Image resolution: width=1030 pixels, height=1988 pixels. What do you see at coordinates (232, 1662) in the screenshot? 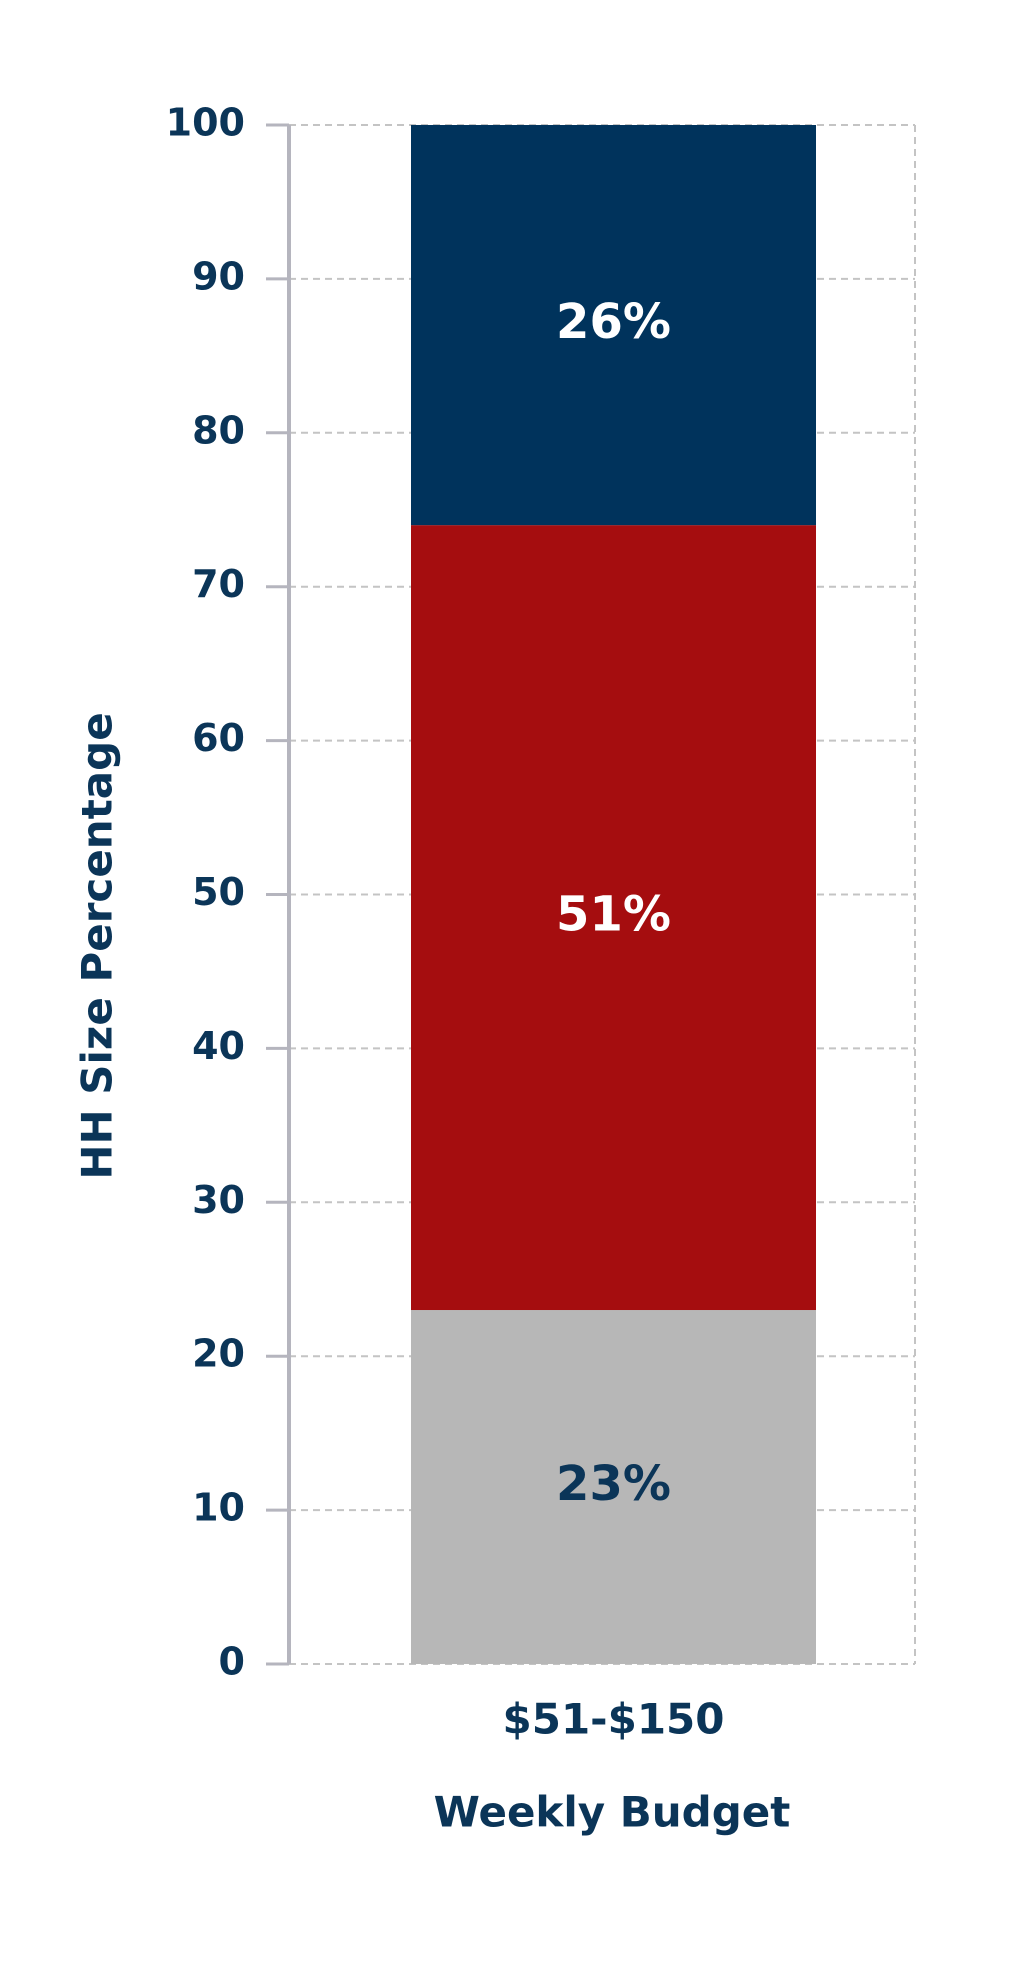
I see `y-tick-label: 0` at bounding box center [232, 1662].